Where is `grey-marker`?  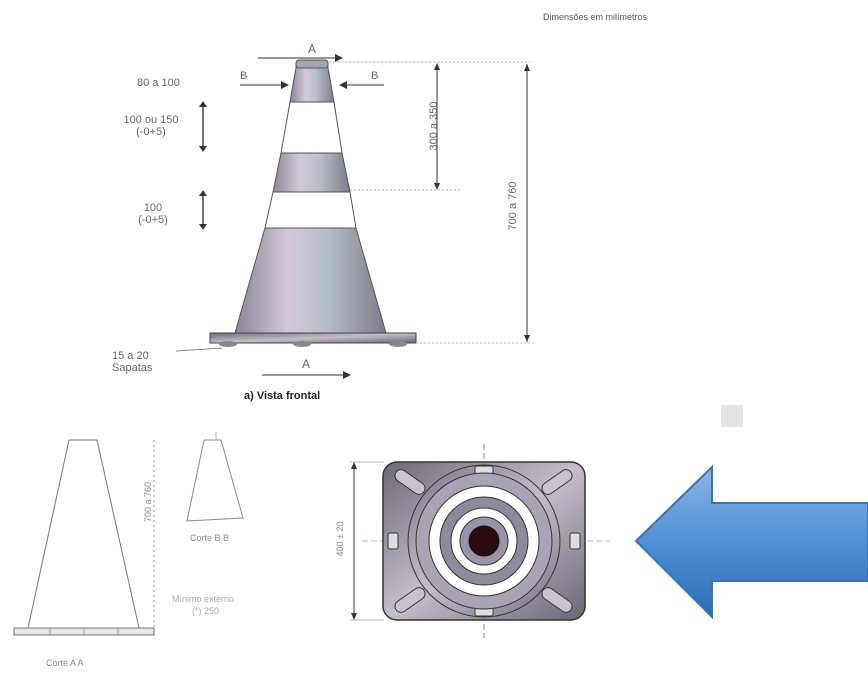
grey-marker is located at coordinates (732, 416).